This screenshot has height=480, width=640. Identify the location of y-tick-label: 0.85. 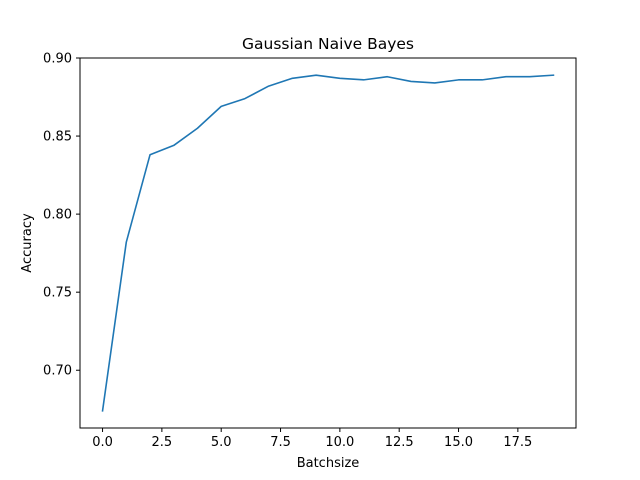
(57, 137).